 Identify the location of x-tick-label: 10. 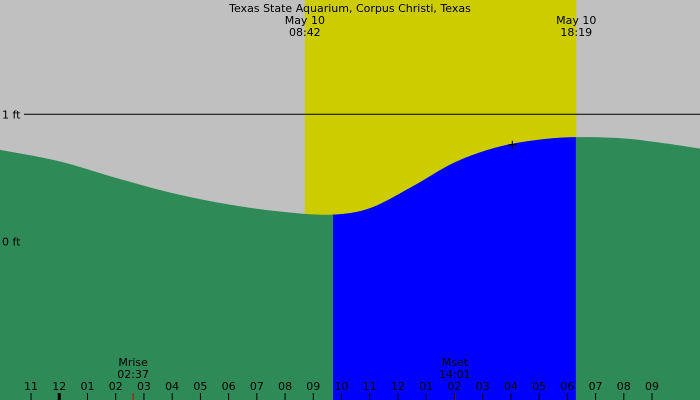
(342, 386).